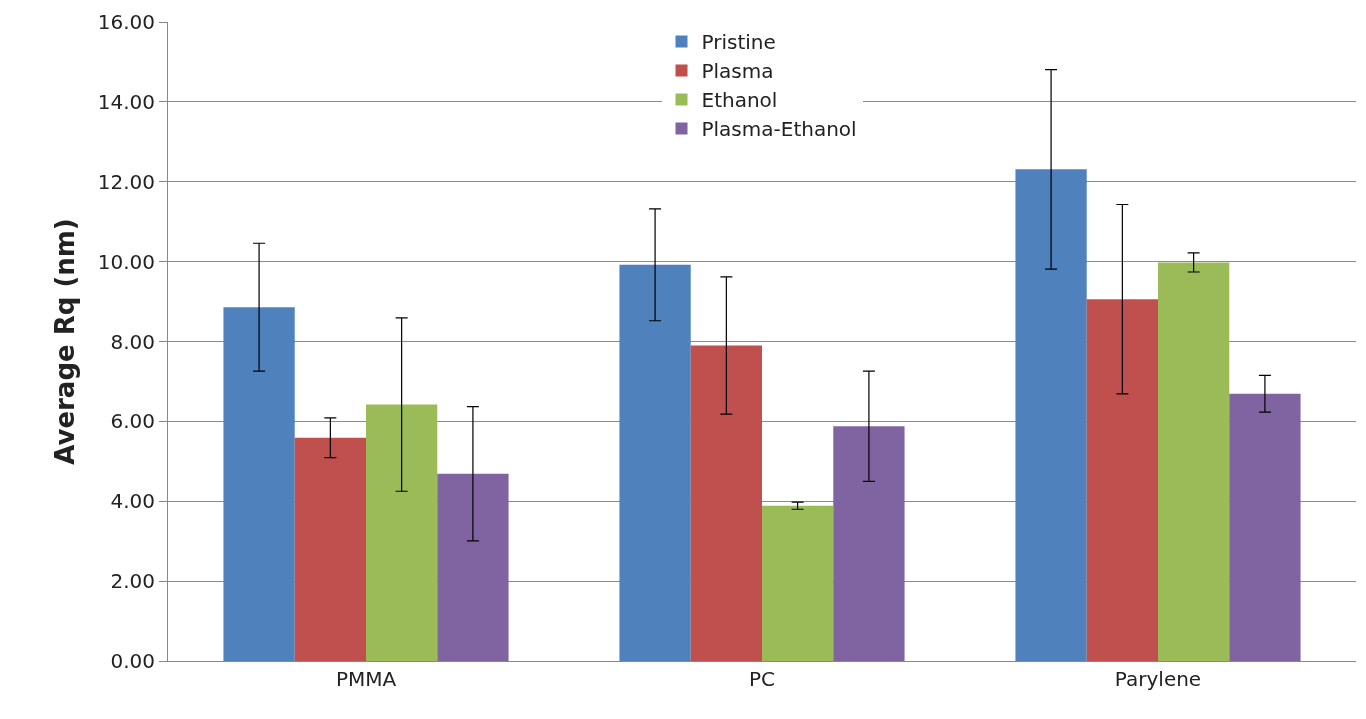  What do you see at coordinates (762, 679) in the screenshot?
I see `x-tick-label: PC` at bounding box center [762, 679].